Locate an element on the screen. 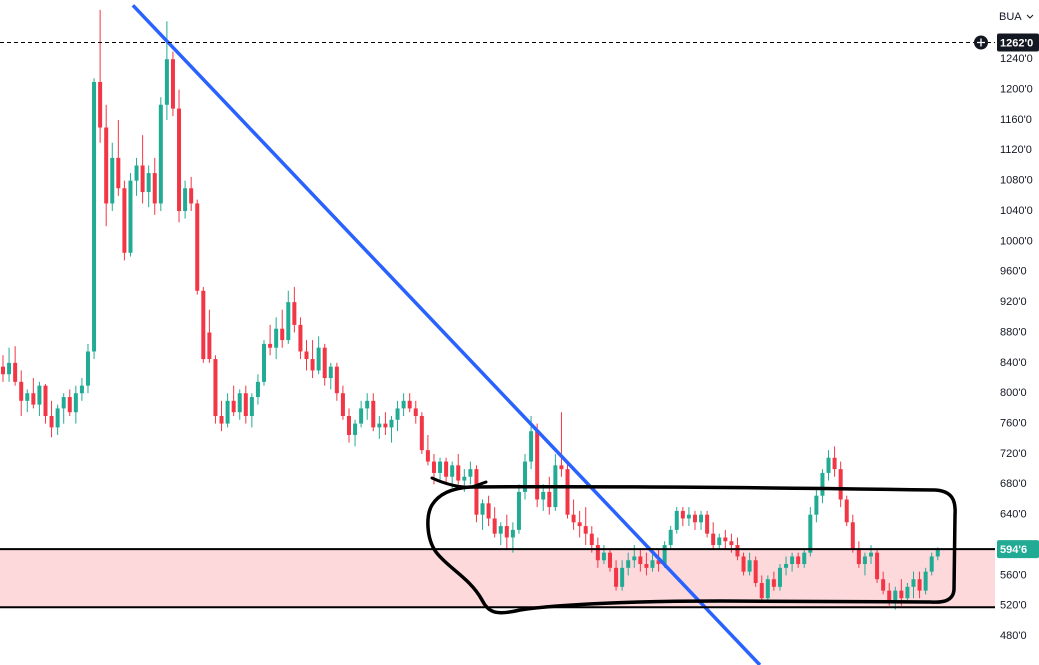 This screenshot has height=665, width=1039. hand-drawn-stroke is located at coordinates (459, 482).